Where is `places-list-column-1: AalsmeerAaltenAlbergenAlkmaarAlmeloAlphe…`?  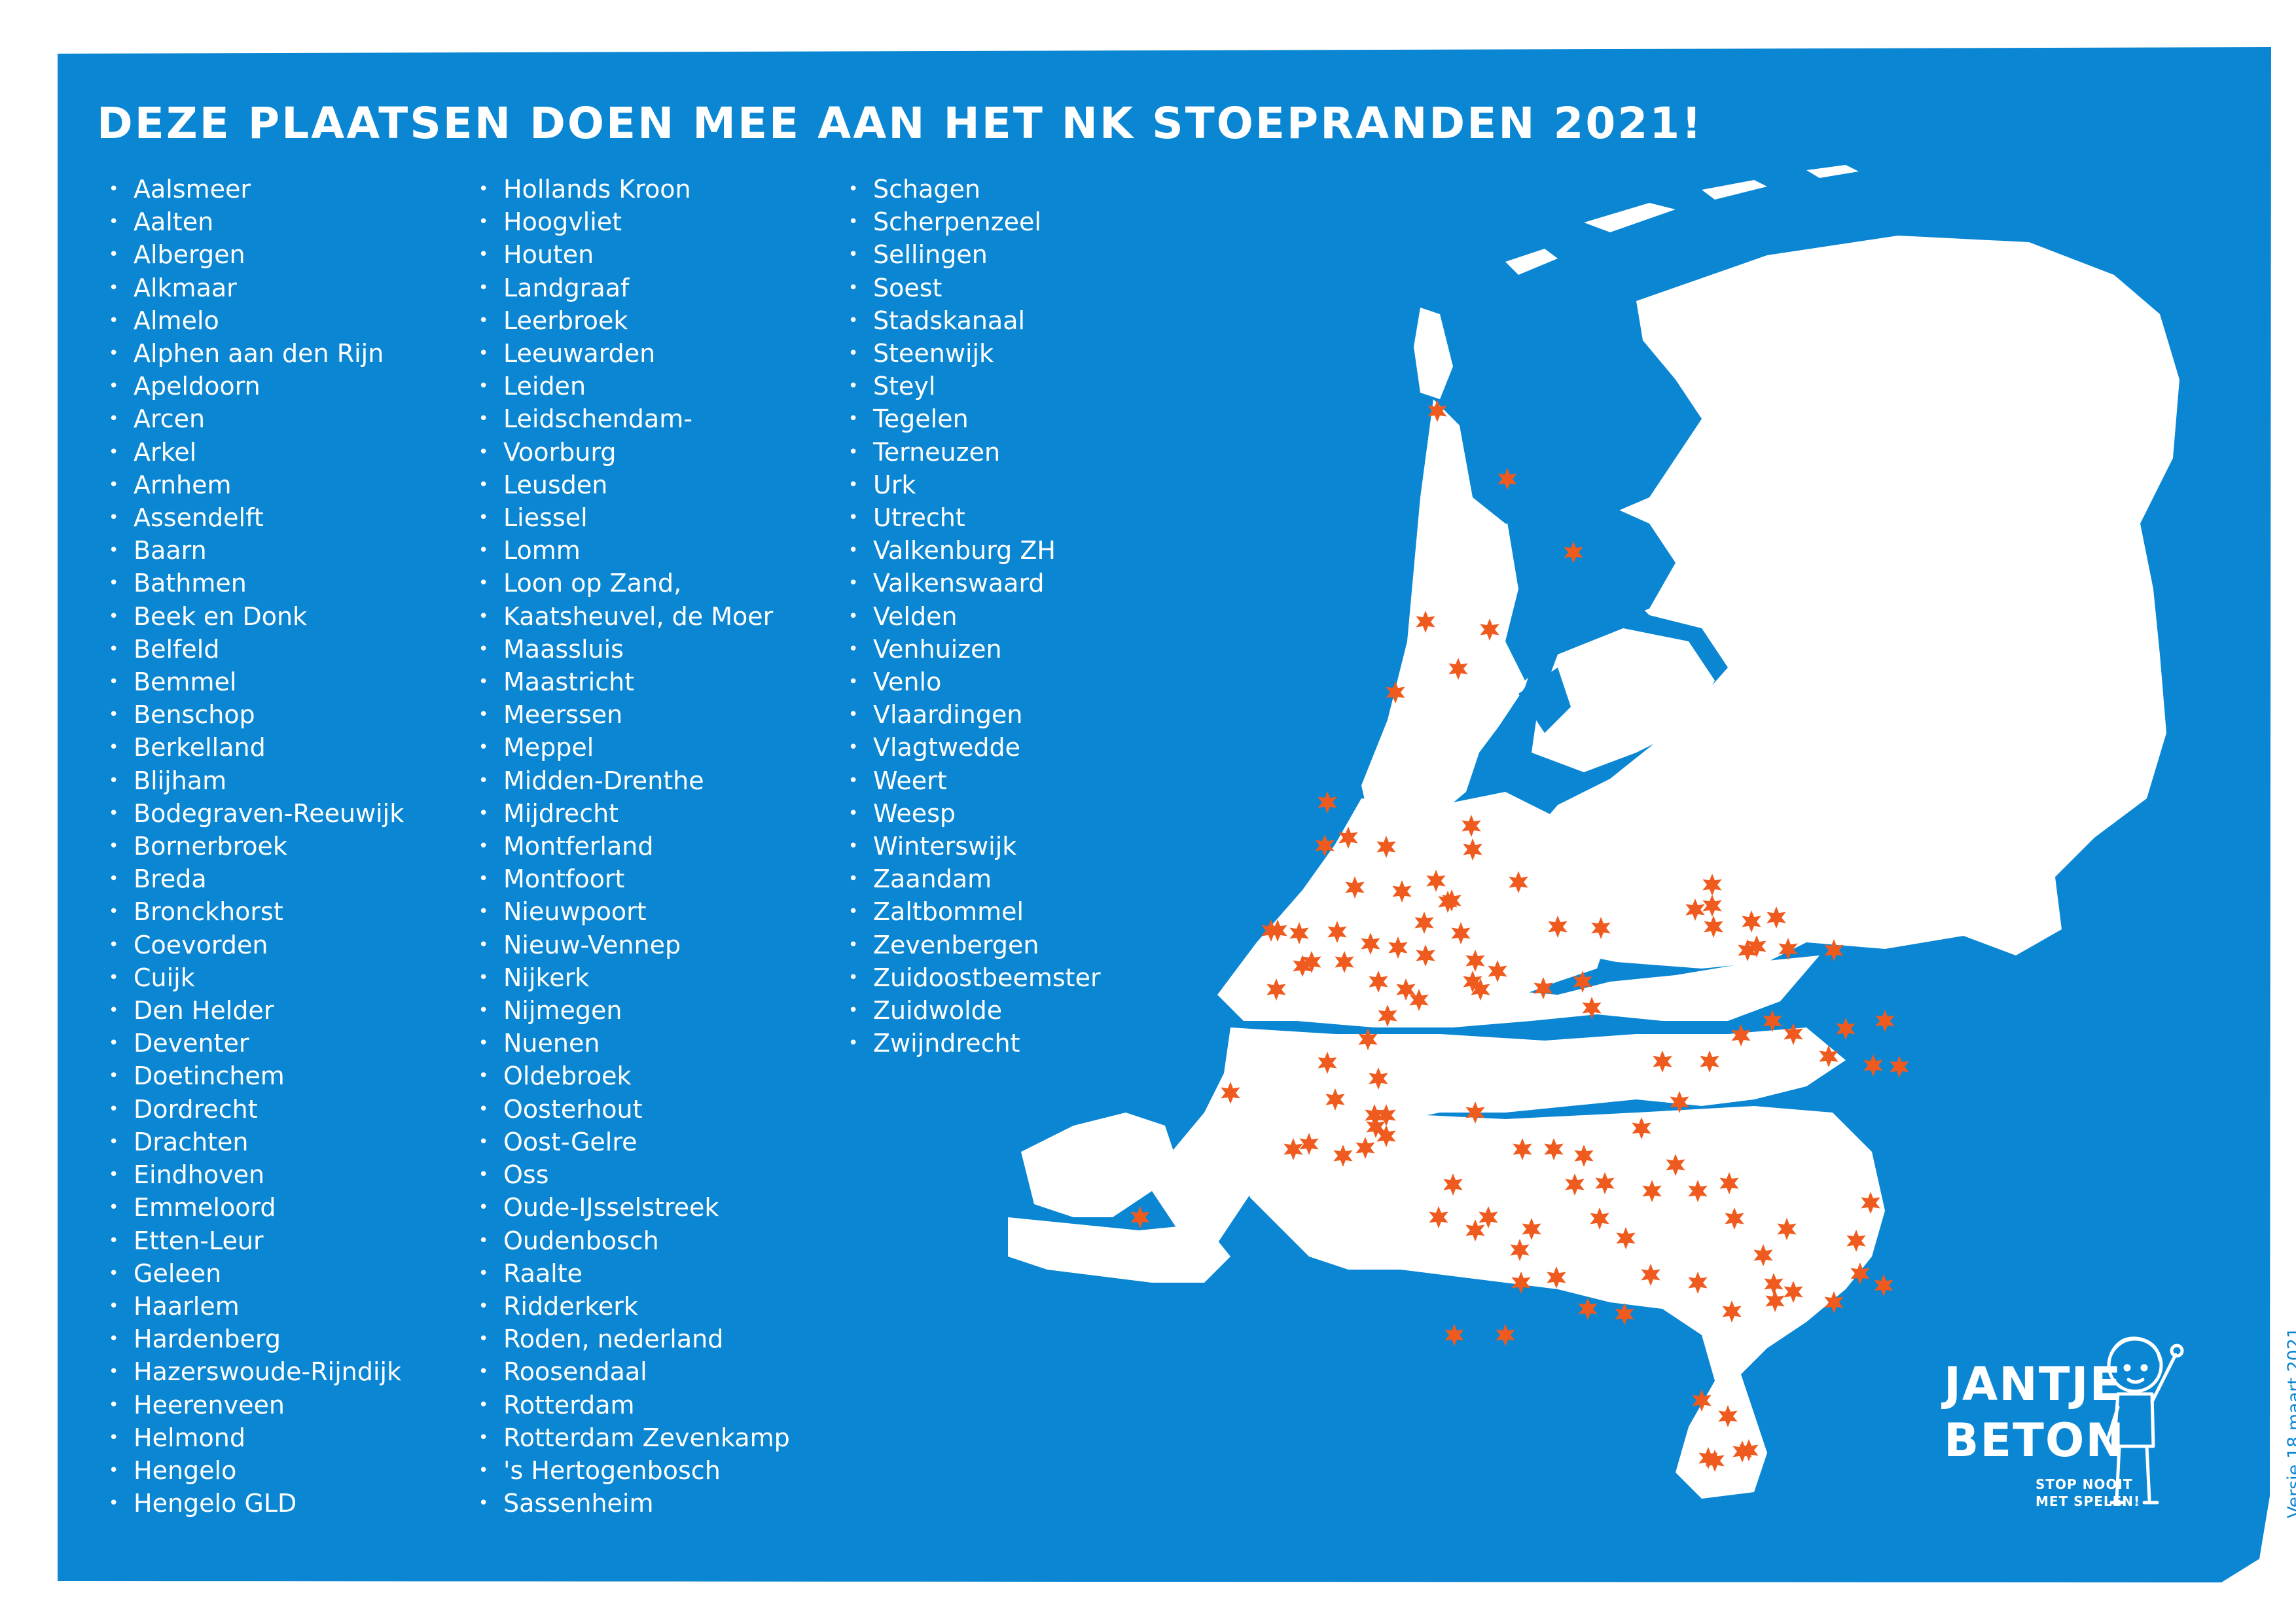 places-list-column-1: AalsmeerAaltenAlbergenAlkmaarAlmeloAlphe… is located at coordinates (251, 847).